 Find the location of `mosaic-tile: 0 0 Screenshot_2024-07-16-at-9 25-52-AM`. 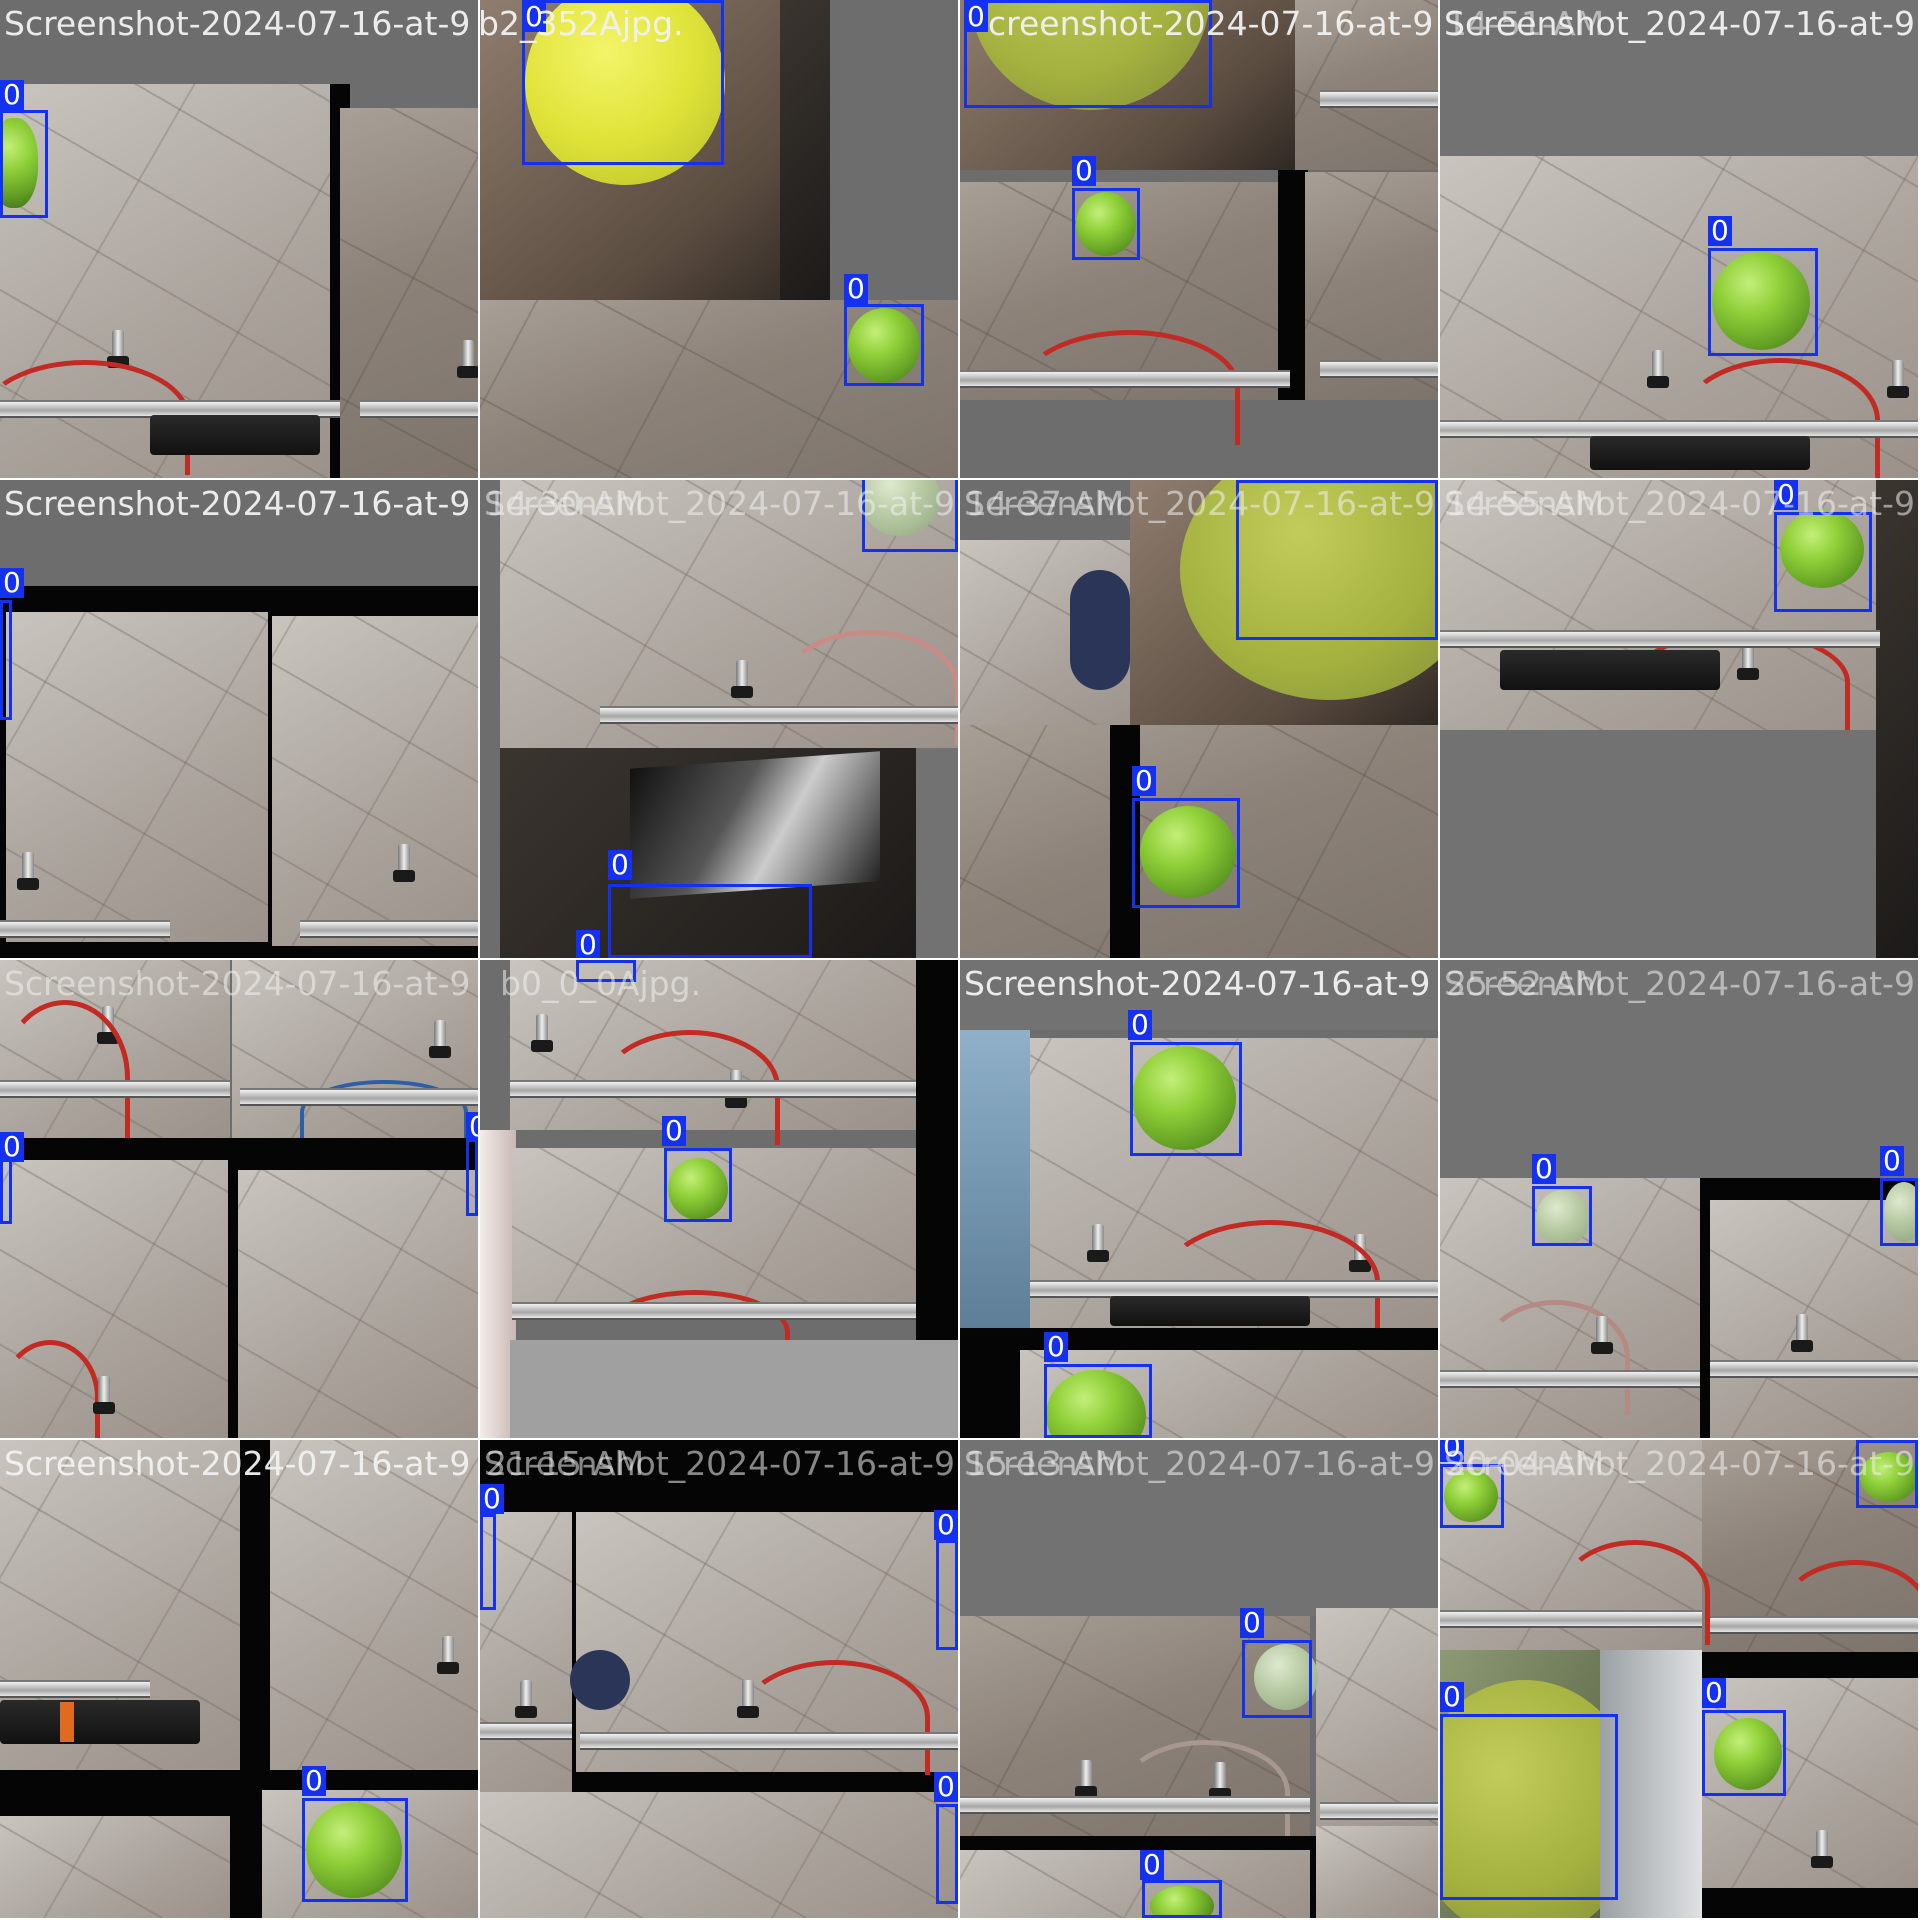

mosaic-tile: 0 0 Screenshot_2024-07-16-at-9 25-52-AM is located at coordinates (1679, 1199).